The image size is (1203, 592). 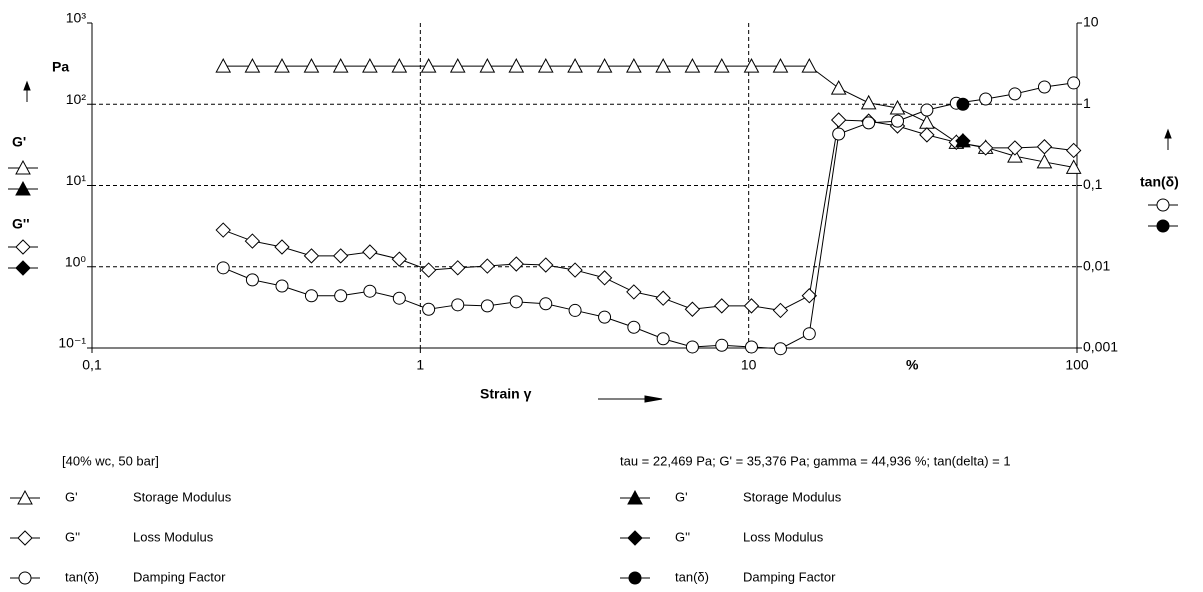 What do you see at coordinates (21, 224) in the screenshot?
I see `axis-legend-label: G''` at bounding box center [21, 224].